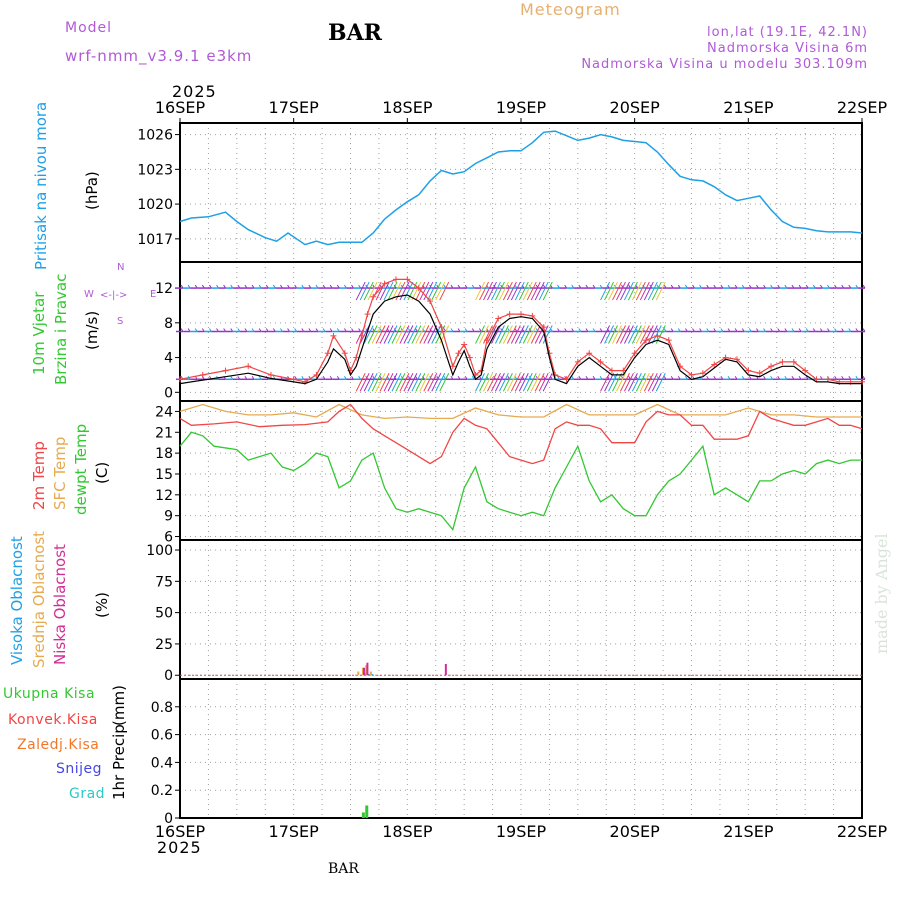 Image resolution: width=900 pixels, height=900 pixels. I want to click on sfc-temp-line, so click(520, 411).